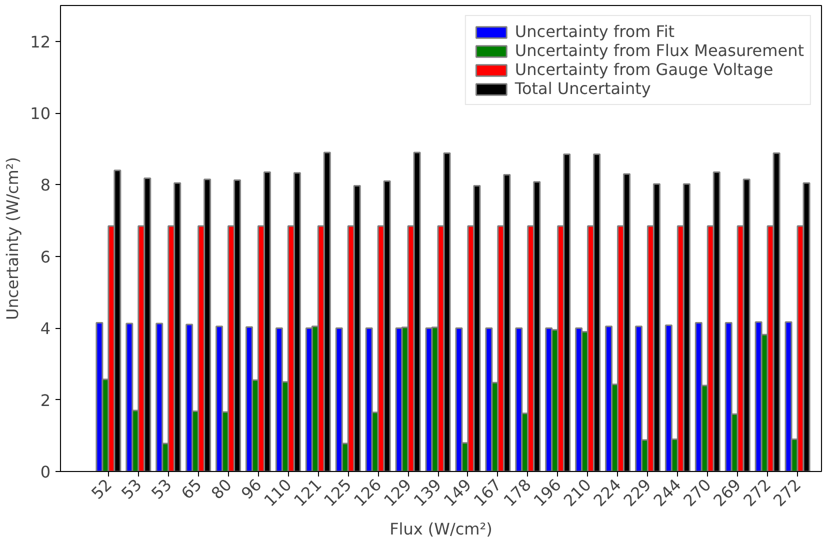 Image resolution: width=823 pixels, height=541 pixels. I want to click on x-axis-title: Flux (W/cm²), so click(441, 529).